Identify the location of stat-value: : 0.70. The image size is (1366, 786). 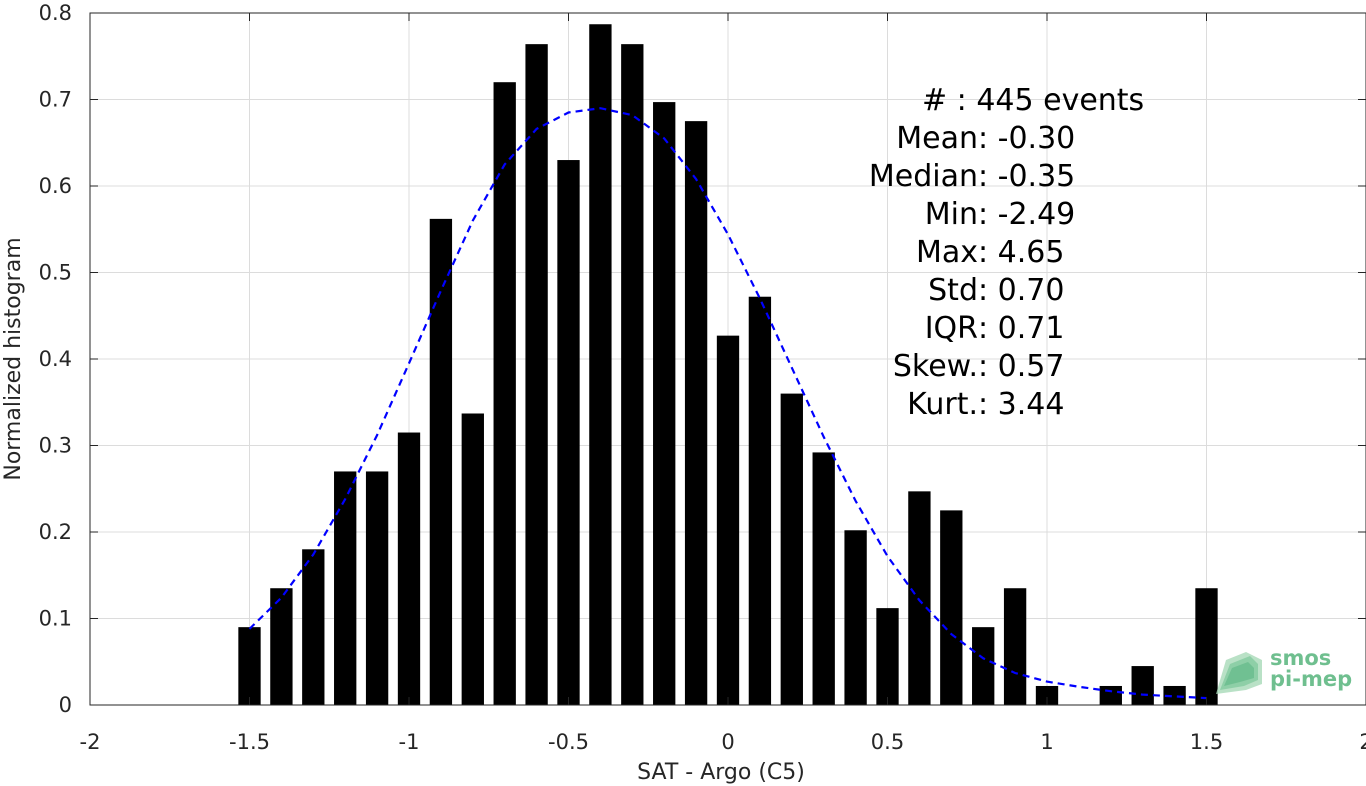
(1021, 290).